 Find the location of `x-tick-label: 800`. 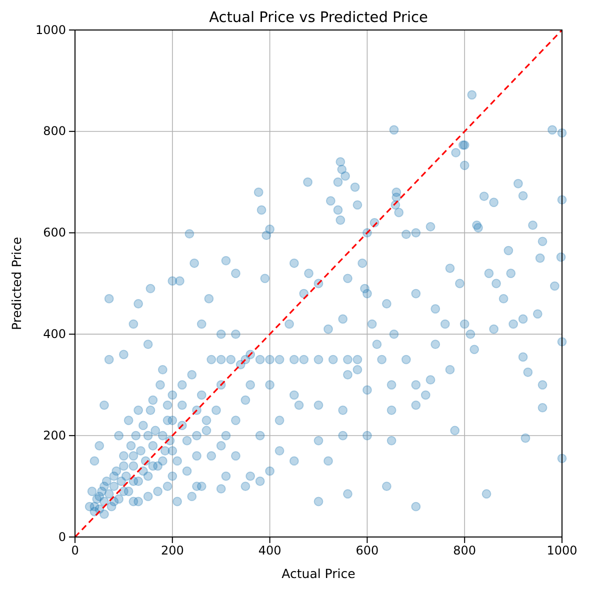

x-tick-label: 800 is located at coordinates (464, 551).